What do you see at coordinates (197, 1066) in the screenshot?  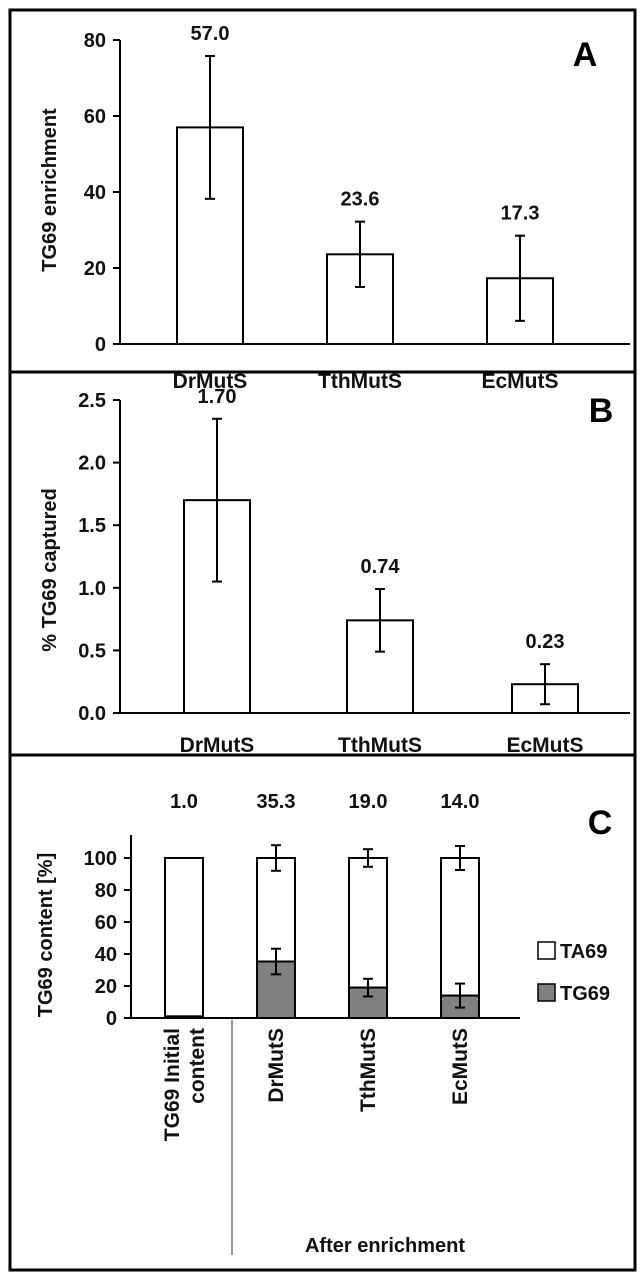 I see `panel-c-category-label-line: content` at bounding box center [197, 1066].